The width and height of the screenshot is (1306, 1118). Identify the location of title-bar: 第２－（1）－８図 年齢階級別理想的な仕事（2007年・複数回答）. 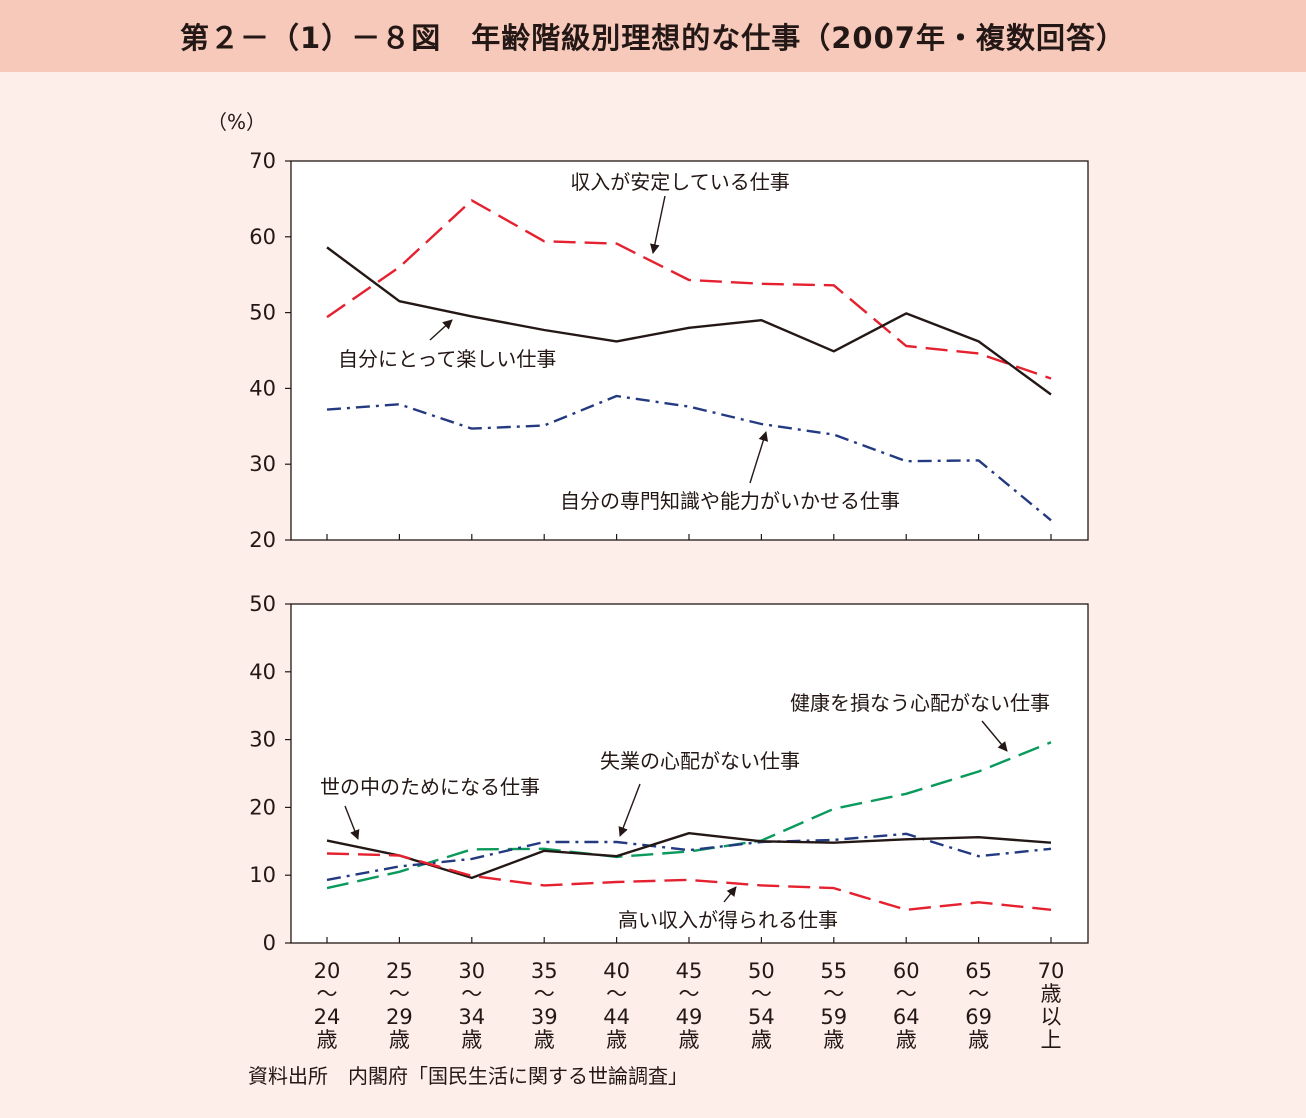
(653, 36).